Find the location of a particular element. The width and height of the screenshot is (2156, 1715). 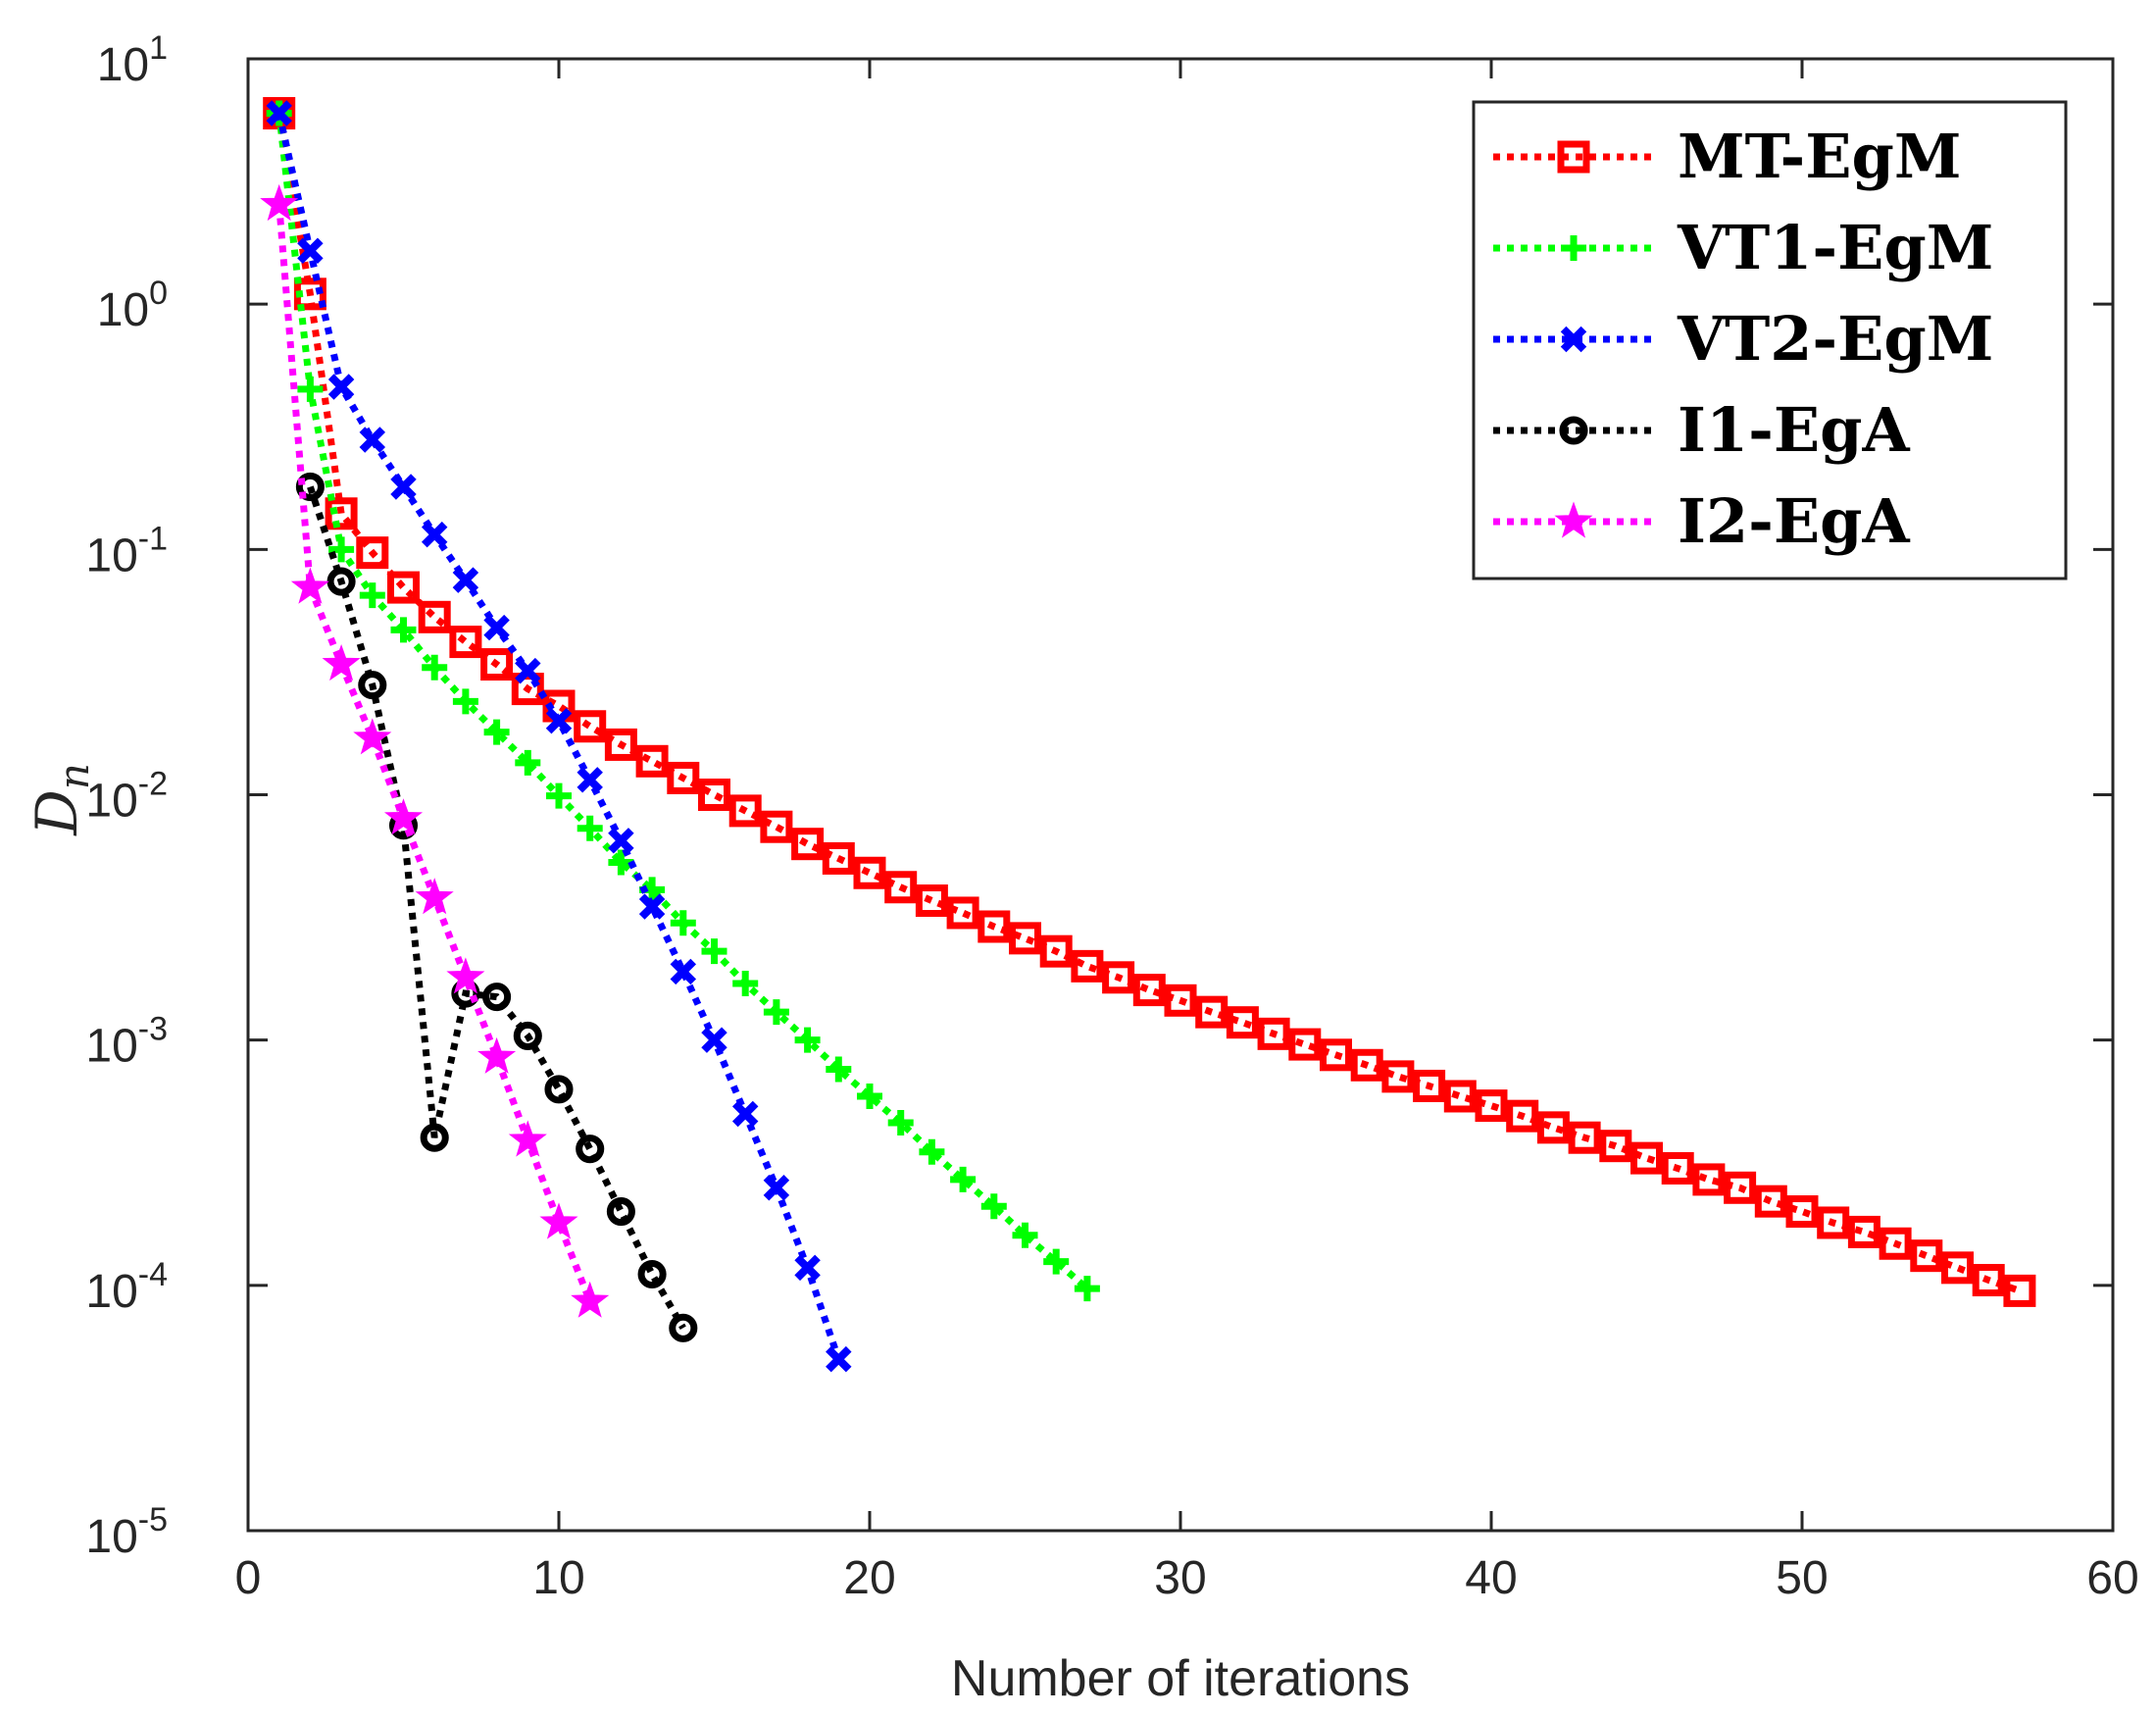

y-tick-label: 10⁻⁴ is located at coordinates (126, 1287).